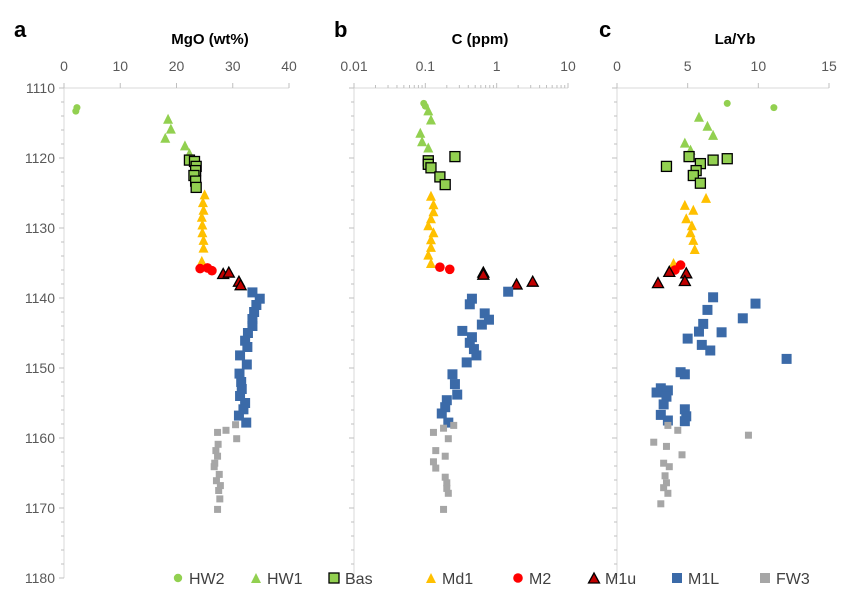 This screenshot has width=858, height=595. I want to click on x-tick-label: 0.1, so click(426, 66).